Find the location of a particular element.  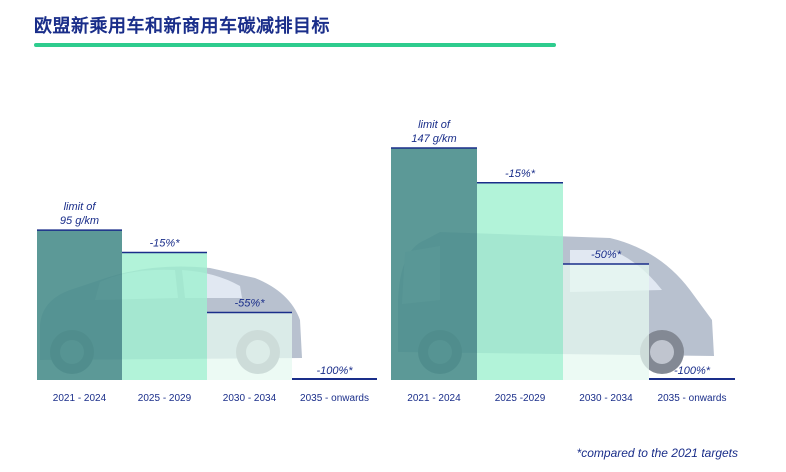

page-title: 欧盟新乘用车和新商用车碳减排目标 is located at coordinates (182, 26).